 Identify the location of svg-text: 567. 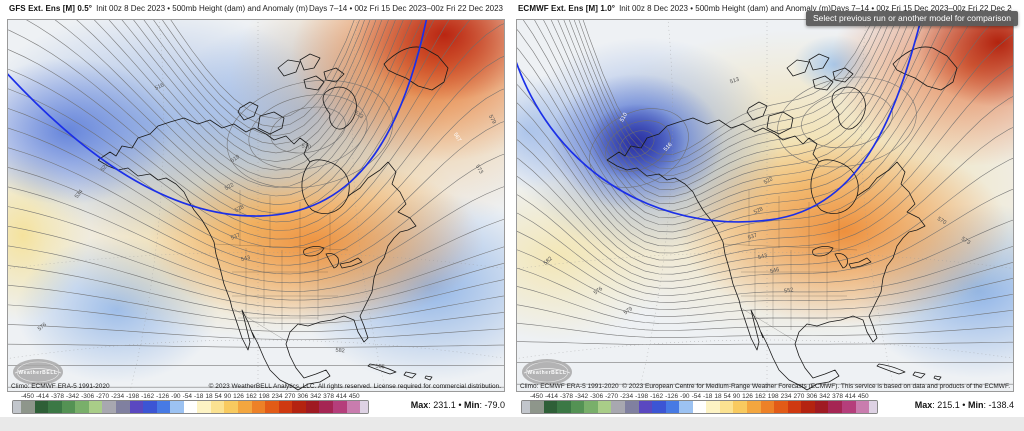
(457, 137).